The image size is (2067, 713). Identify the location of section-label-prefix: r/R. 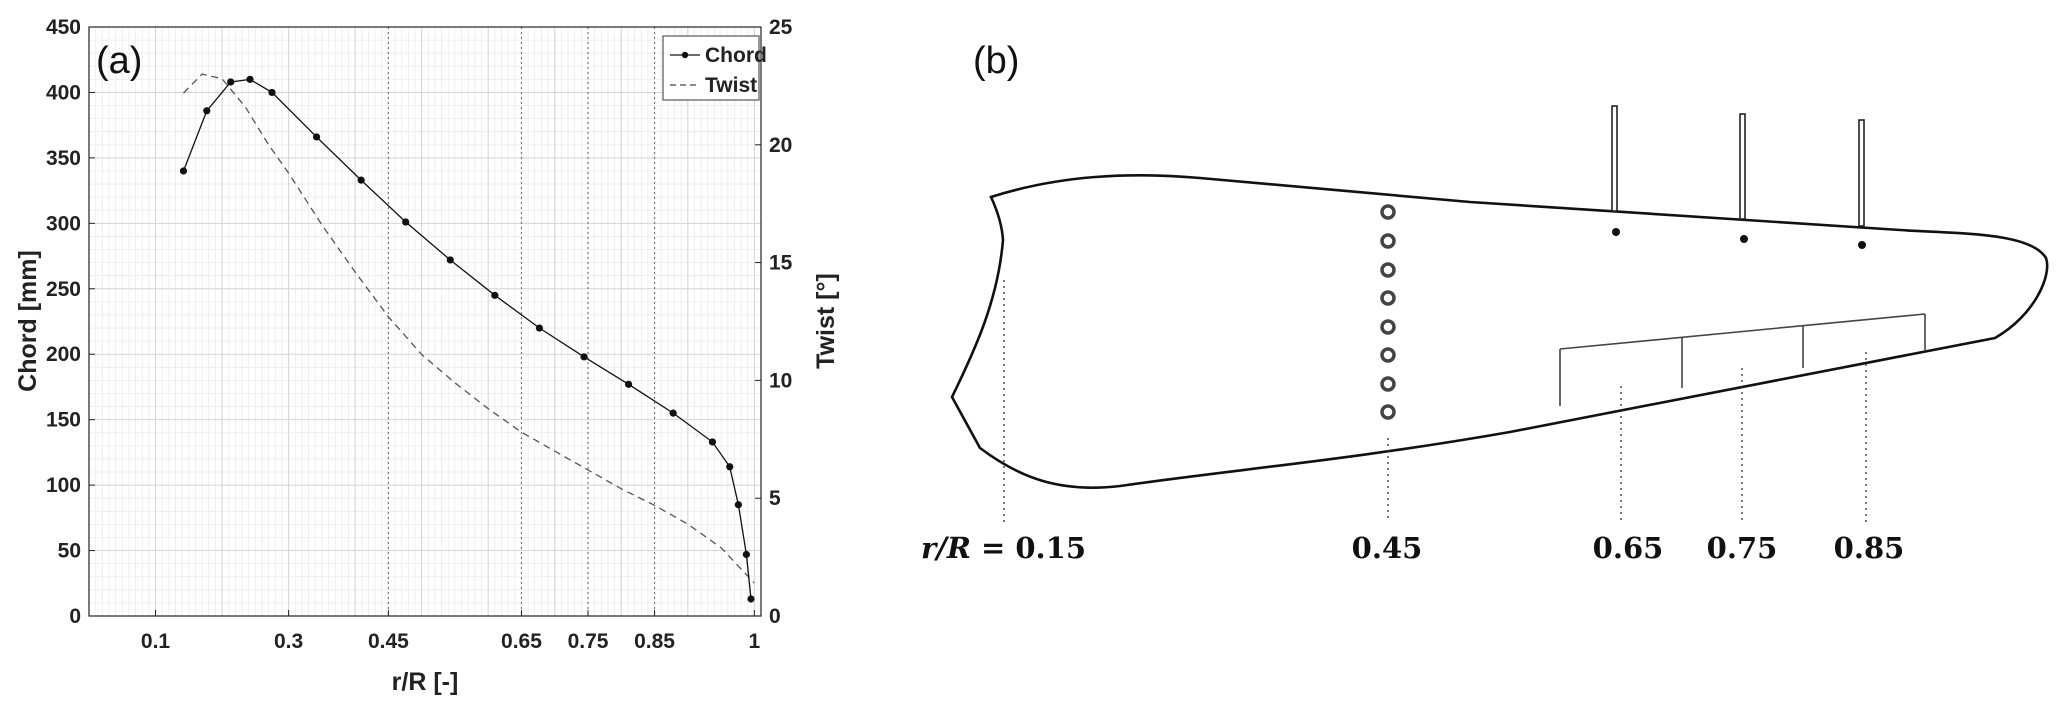
(946, 548).